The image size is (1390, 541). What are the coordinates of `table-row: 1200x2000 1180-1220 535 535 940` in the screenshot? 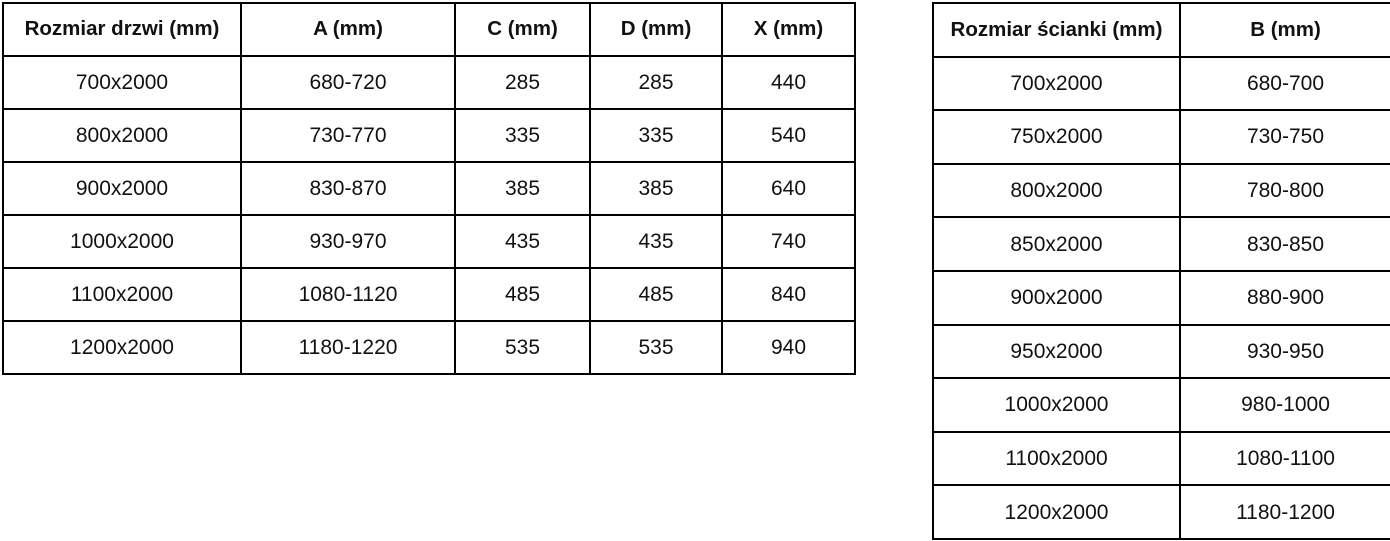 It's located at (429, 347).